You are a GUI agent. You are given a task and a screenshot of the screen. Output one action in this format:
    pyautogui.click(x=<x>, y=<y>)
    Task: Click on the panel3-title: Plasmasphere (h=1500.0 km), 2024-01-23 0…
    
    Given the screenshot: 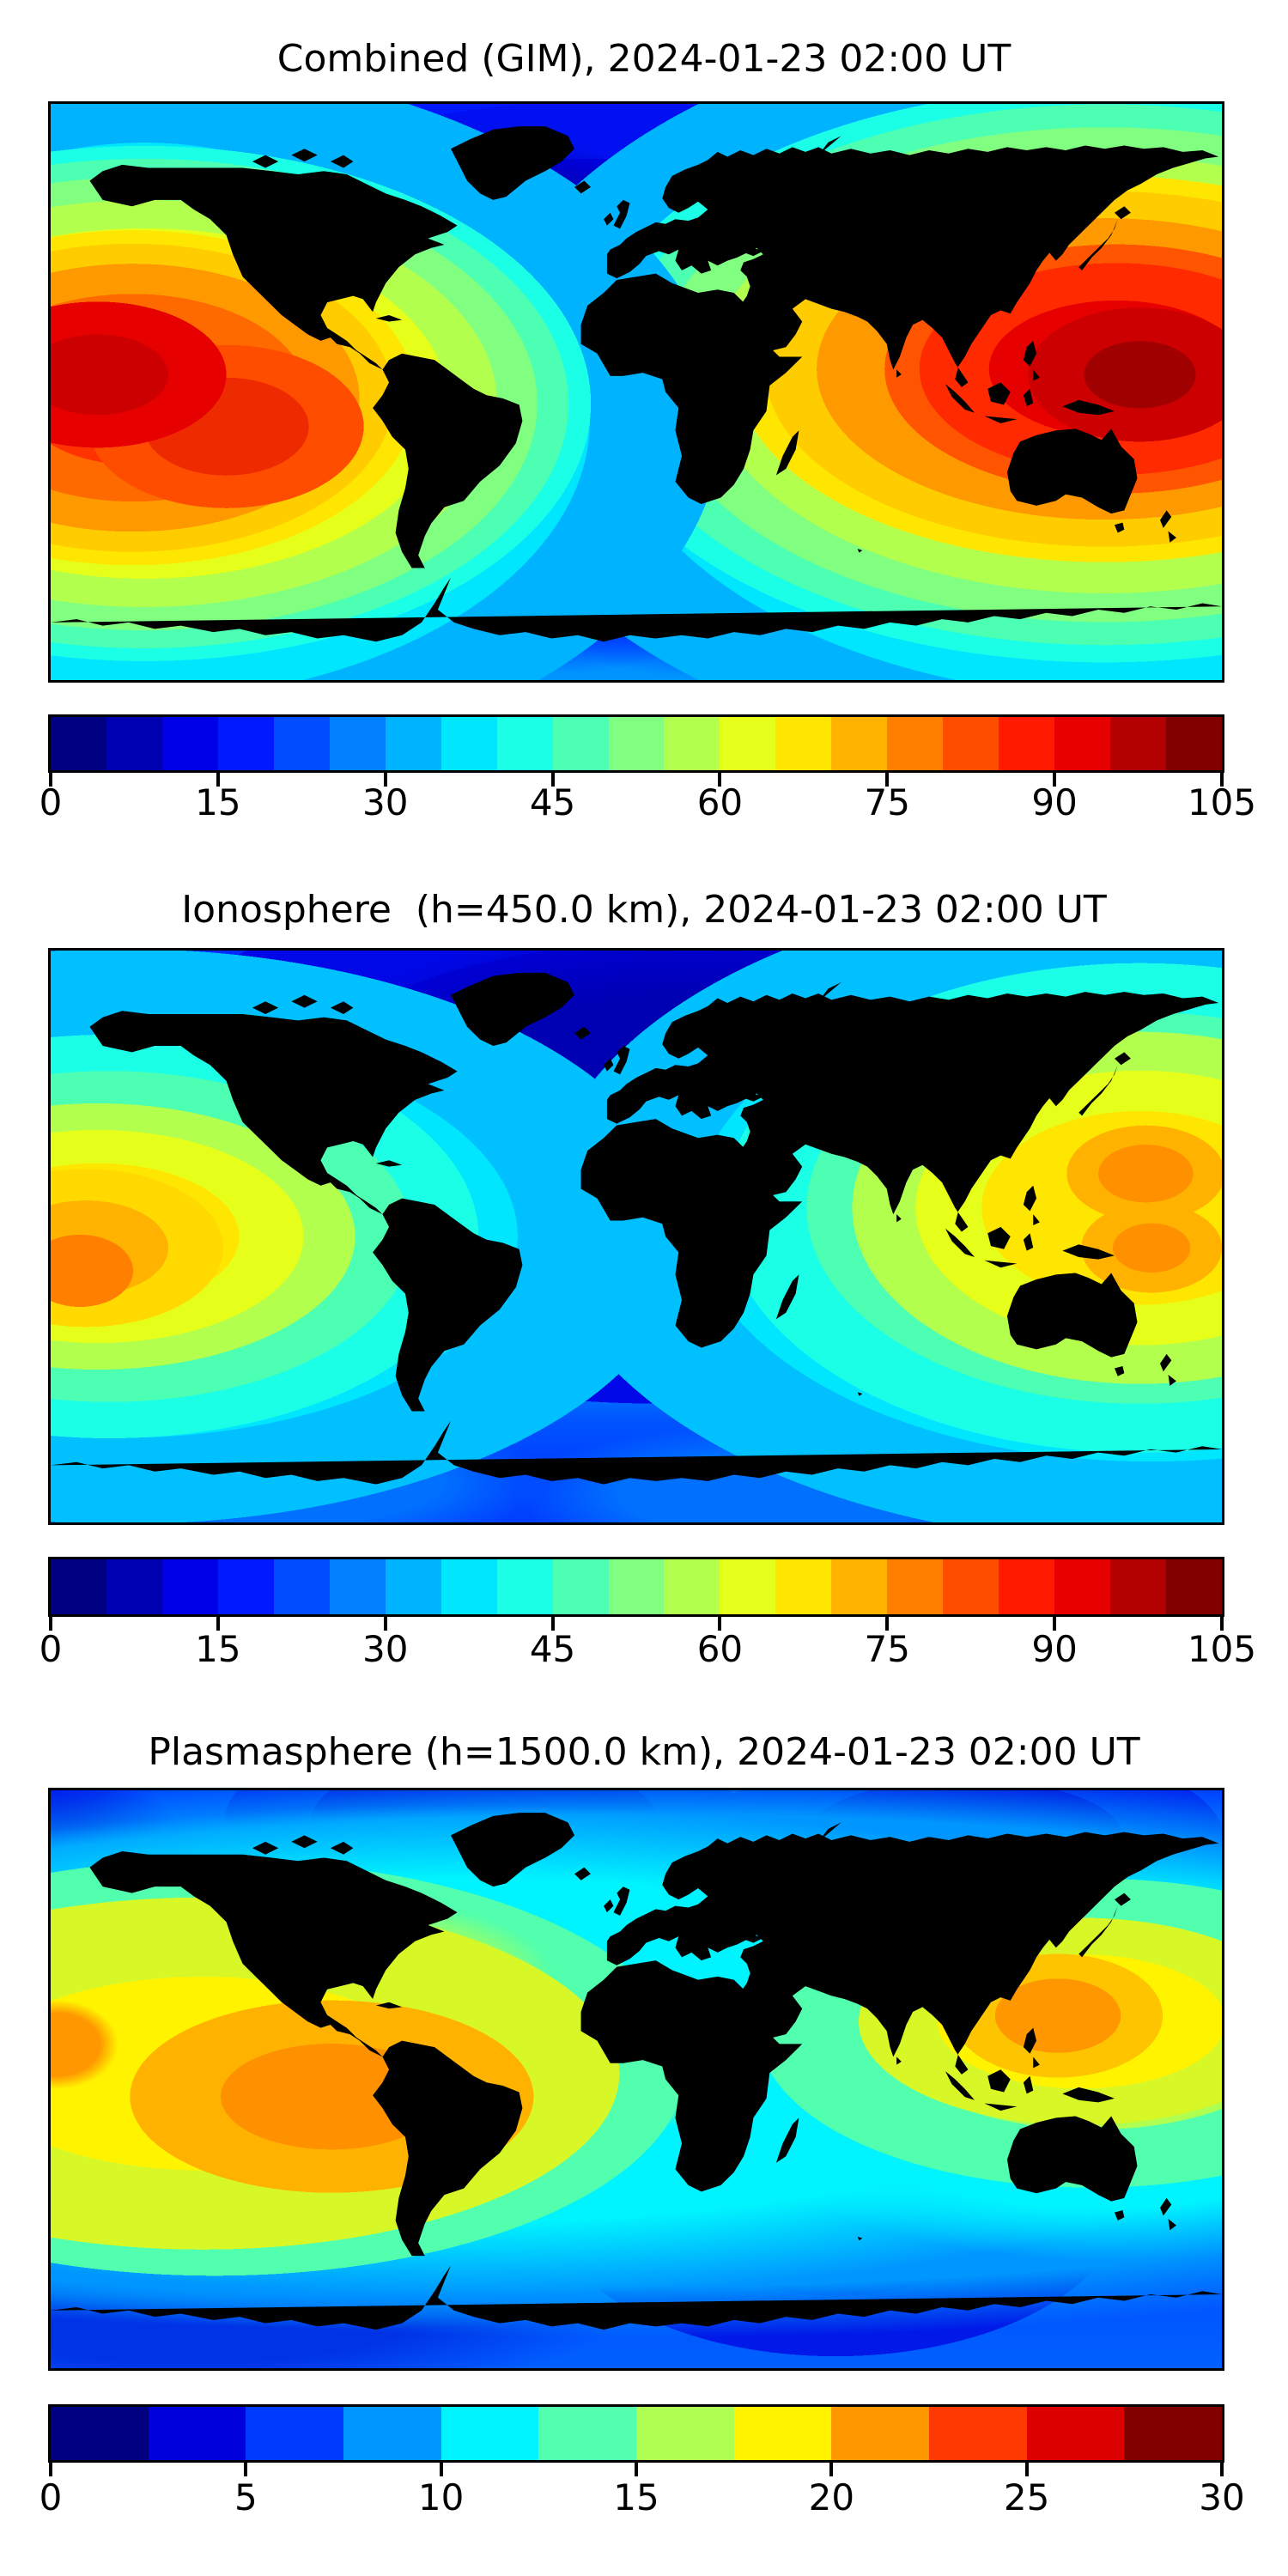 What is the action you would take?
    pyautogui.click(x=644, y=1752)
    